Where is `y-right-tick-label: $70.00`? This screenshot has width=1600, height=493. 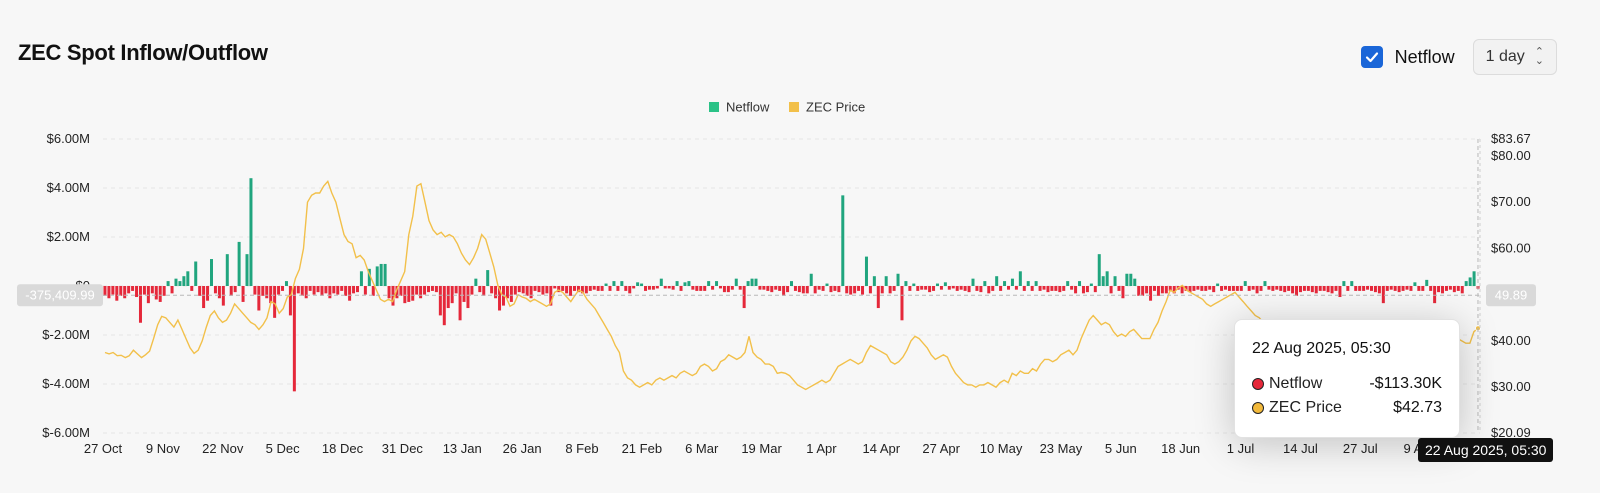
y-right-tick-label: $70.00 is located at coordinates (1511, 201).